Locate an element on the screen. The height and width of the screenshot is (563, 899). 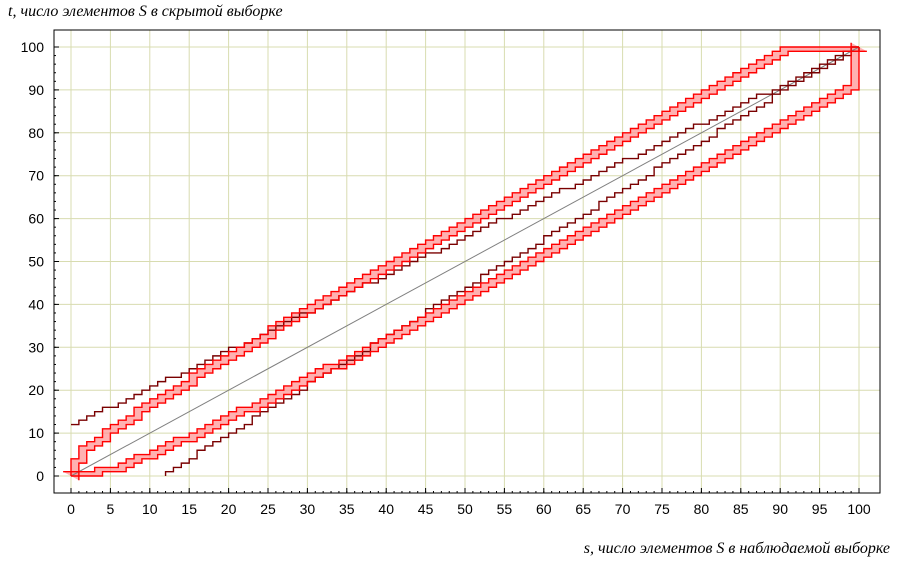
y-tick-label-30: 30 is located at coordinates (36, 347).